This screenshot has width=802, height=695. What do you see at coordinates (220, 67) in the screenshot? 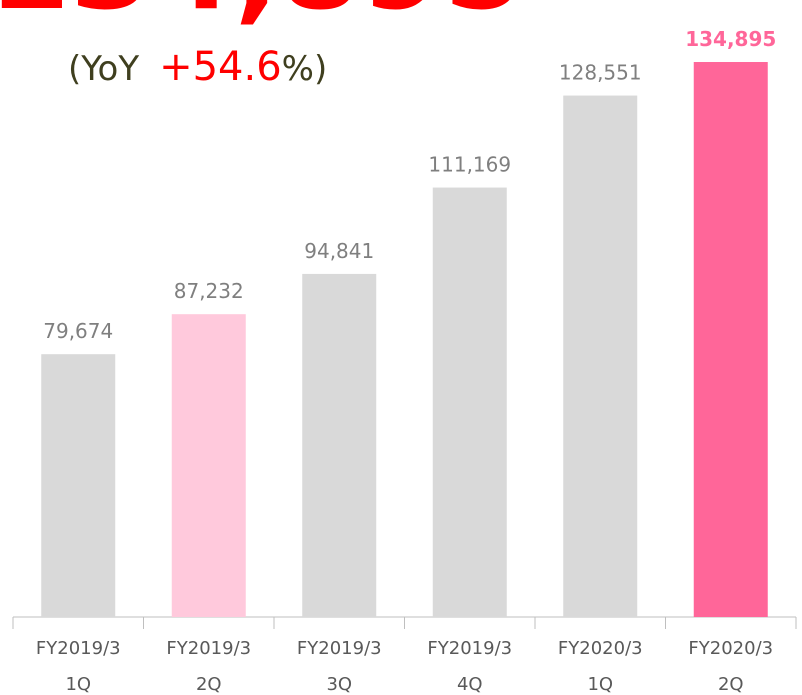
I see `yoy-value: +54.6` at bounding box center [220, 67].